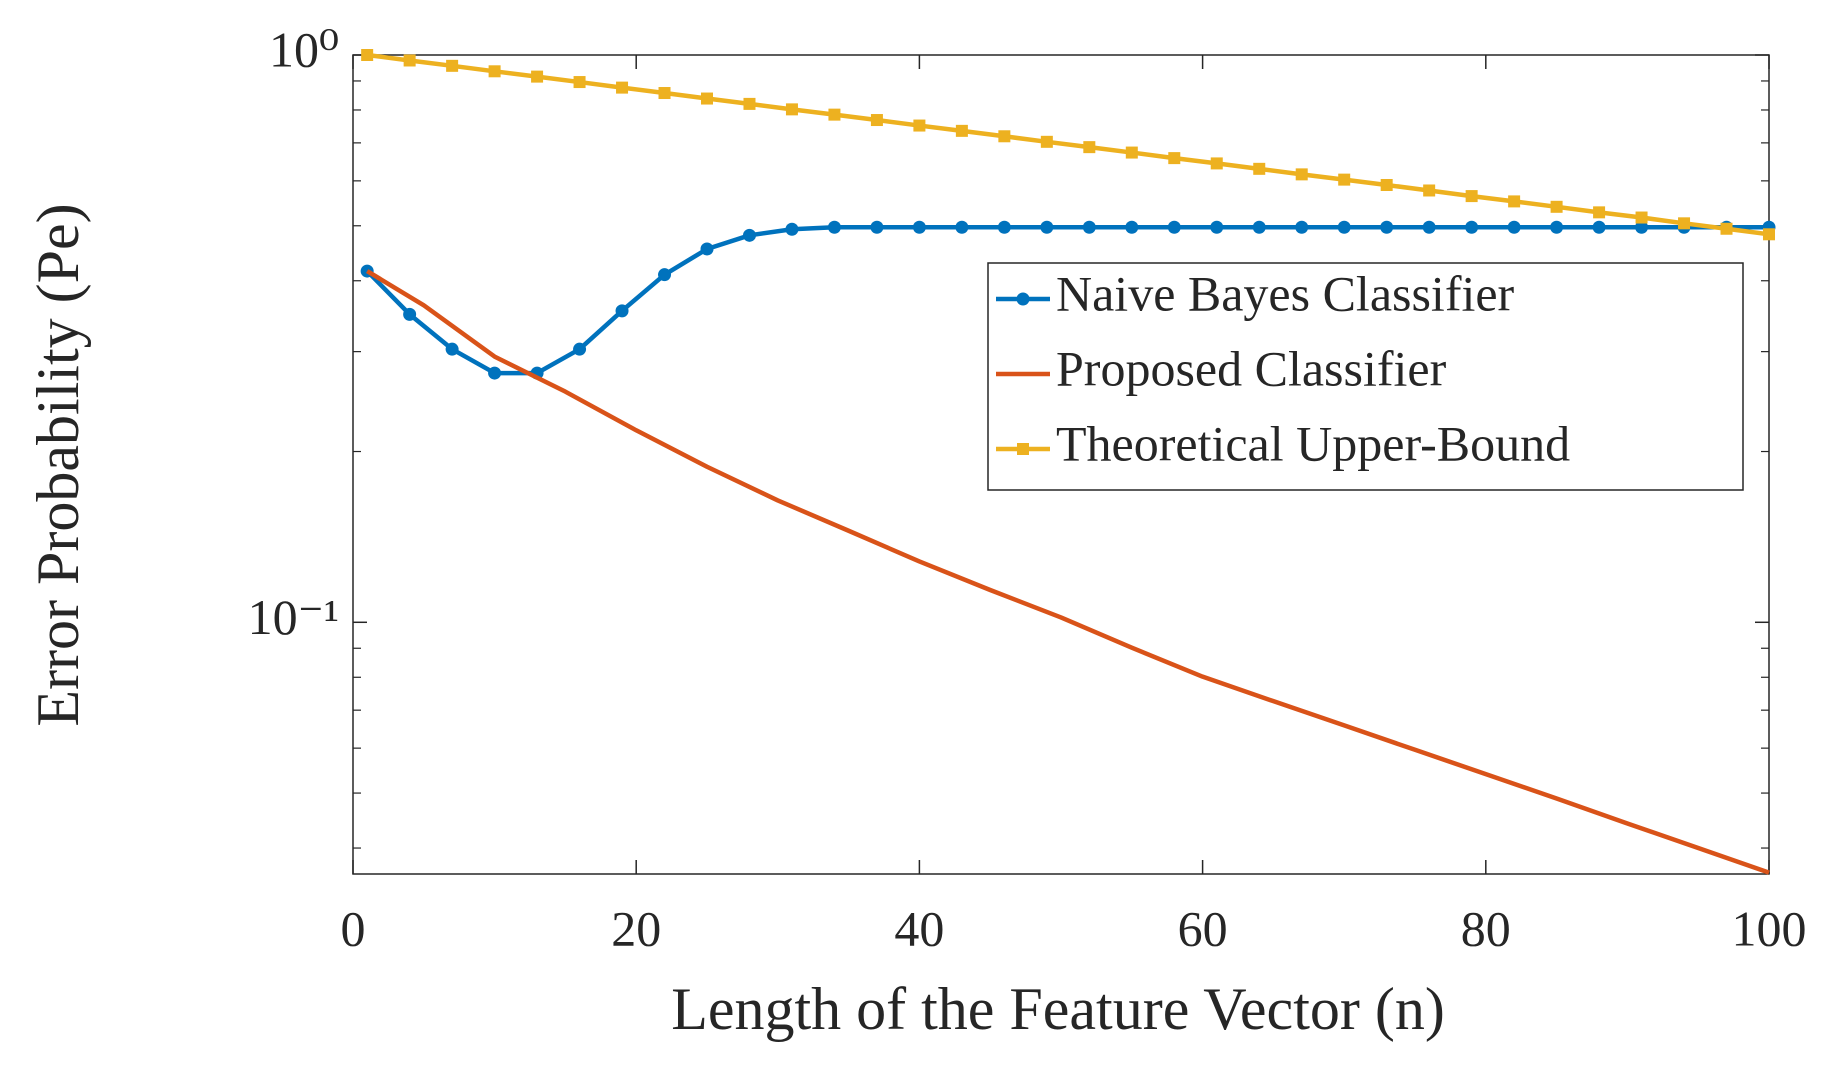 The width and height of the screenshot is (1826, 1075). Describe the element at coordinates (1285, 293) in the screenshot. I see `legend-label: Naive Bayes Classifier` at that location.